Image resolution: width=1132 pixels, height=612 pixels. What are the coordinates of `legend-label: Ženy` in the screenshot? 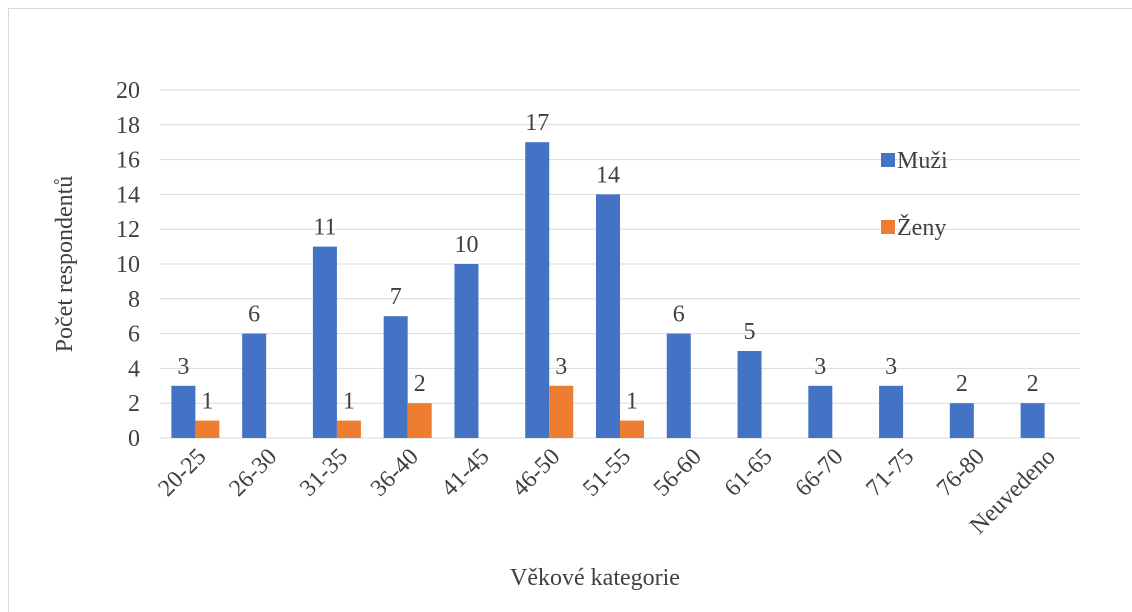 It's located at (921, 228).